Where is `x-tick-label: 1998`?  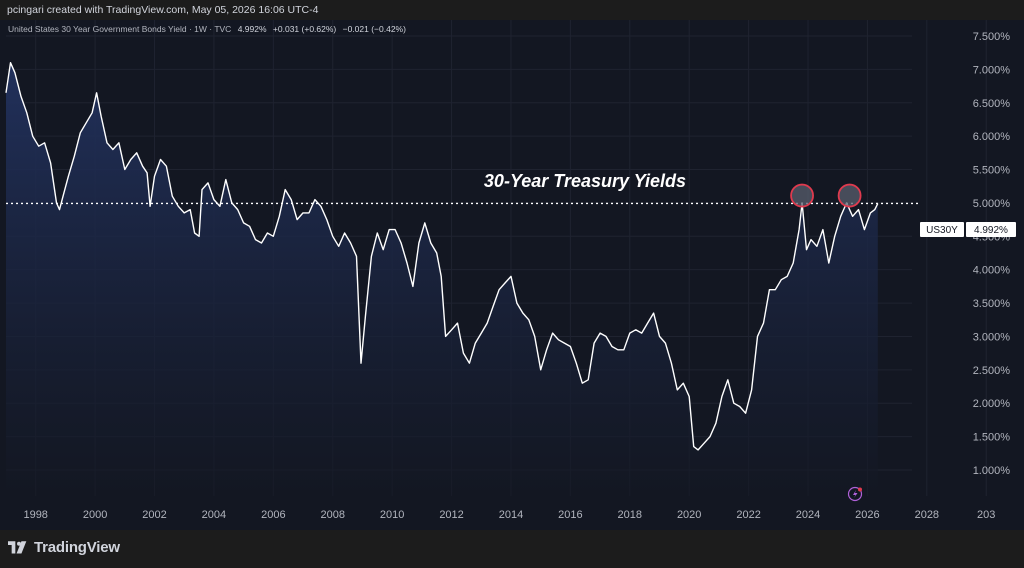
x-tick-label: 1998 is located at coordinates (35, 515).